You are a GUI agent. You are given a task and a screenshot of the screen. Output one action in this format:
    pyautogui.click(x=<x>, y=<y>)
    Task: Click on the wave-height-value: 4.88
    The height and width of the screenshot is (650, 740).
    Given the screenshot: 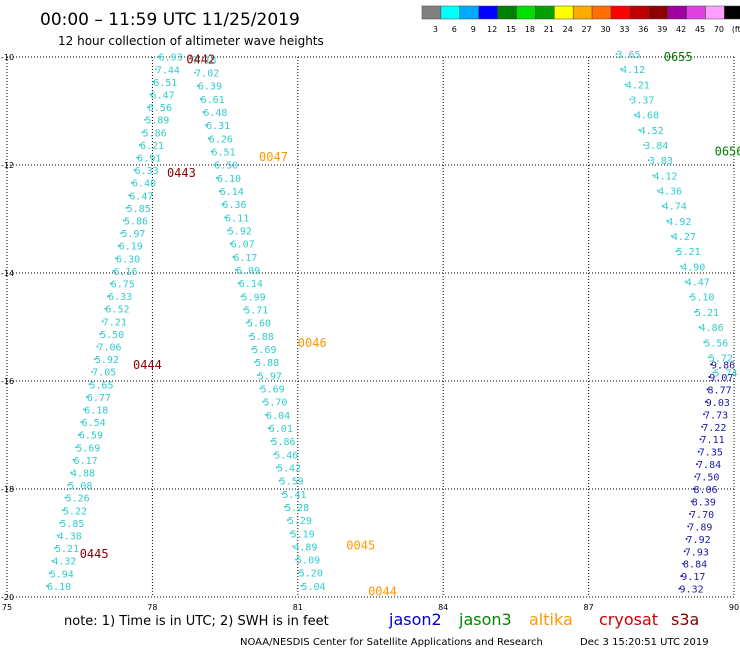 What is the action you would take?
    pyautogui.click(x=83, y=474)
    